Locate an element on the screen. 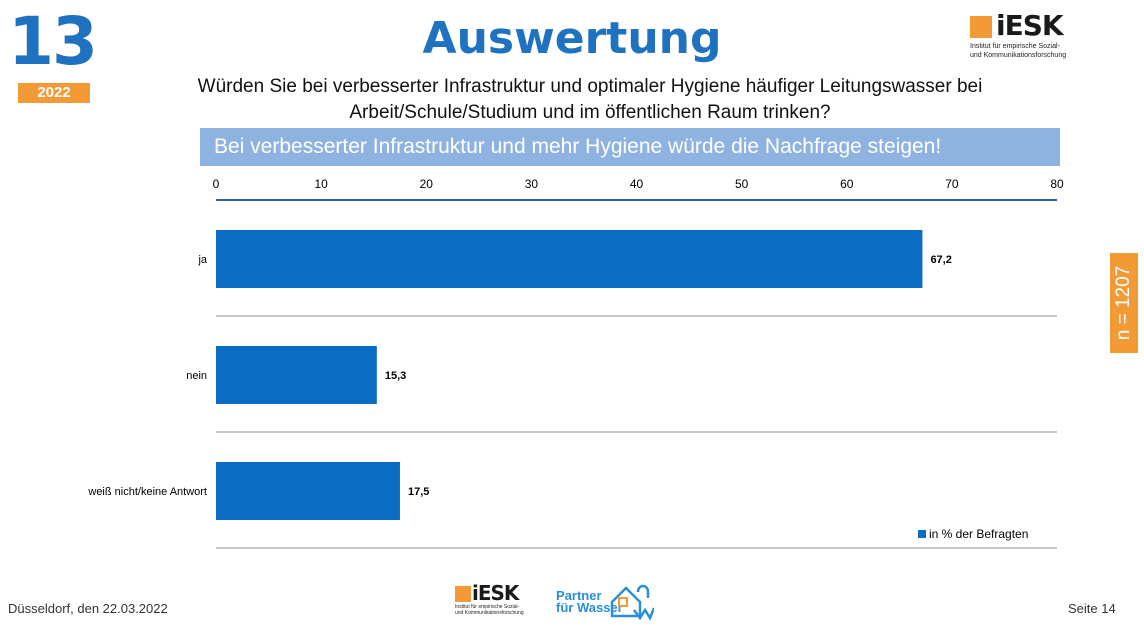  footer-location-date: Düsseldorf, den 22.03.2022 is located at coordinates (88, 608).